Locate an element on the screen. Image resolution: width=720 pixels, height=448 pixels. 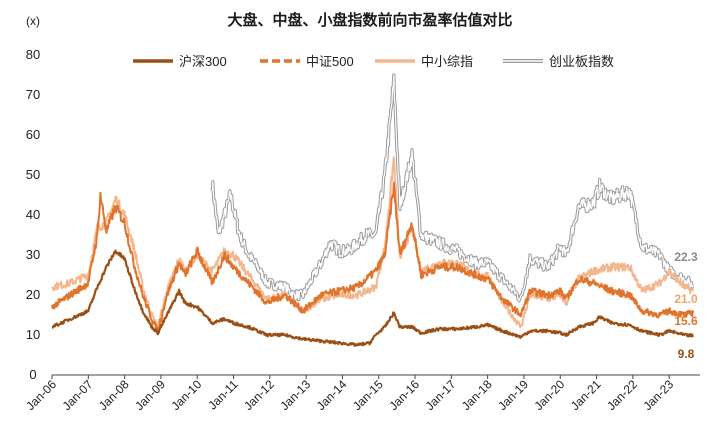
y-tick-label: 30 is located at coordinates (33, 254).